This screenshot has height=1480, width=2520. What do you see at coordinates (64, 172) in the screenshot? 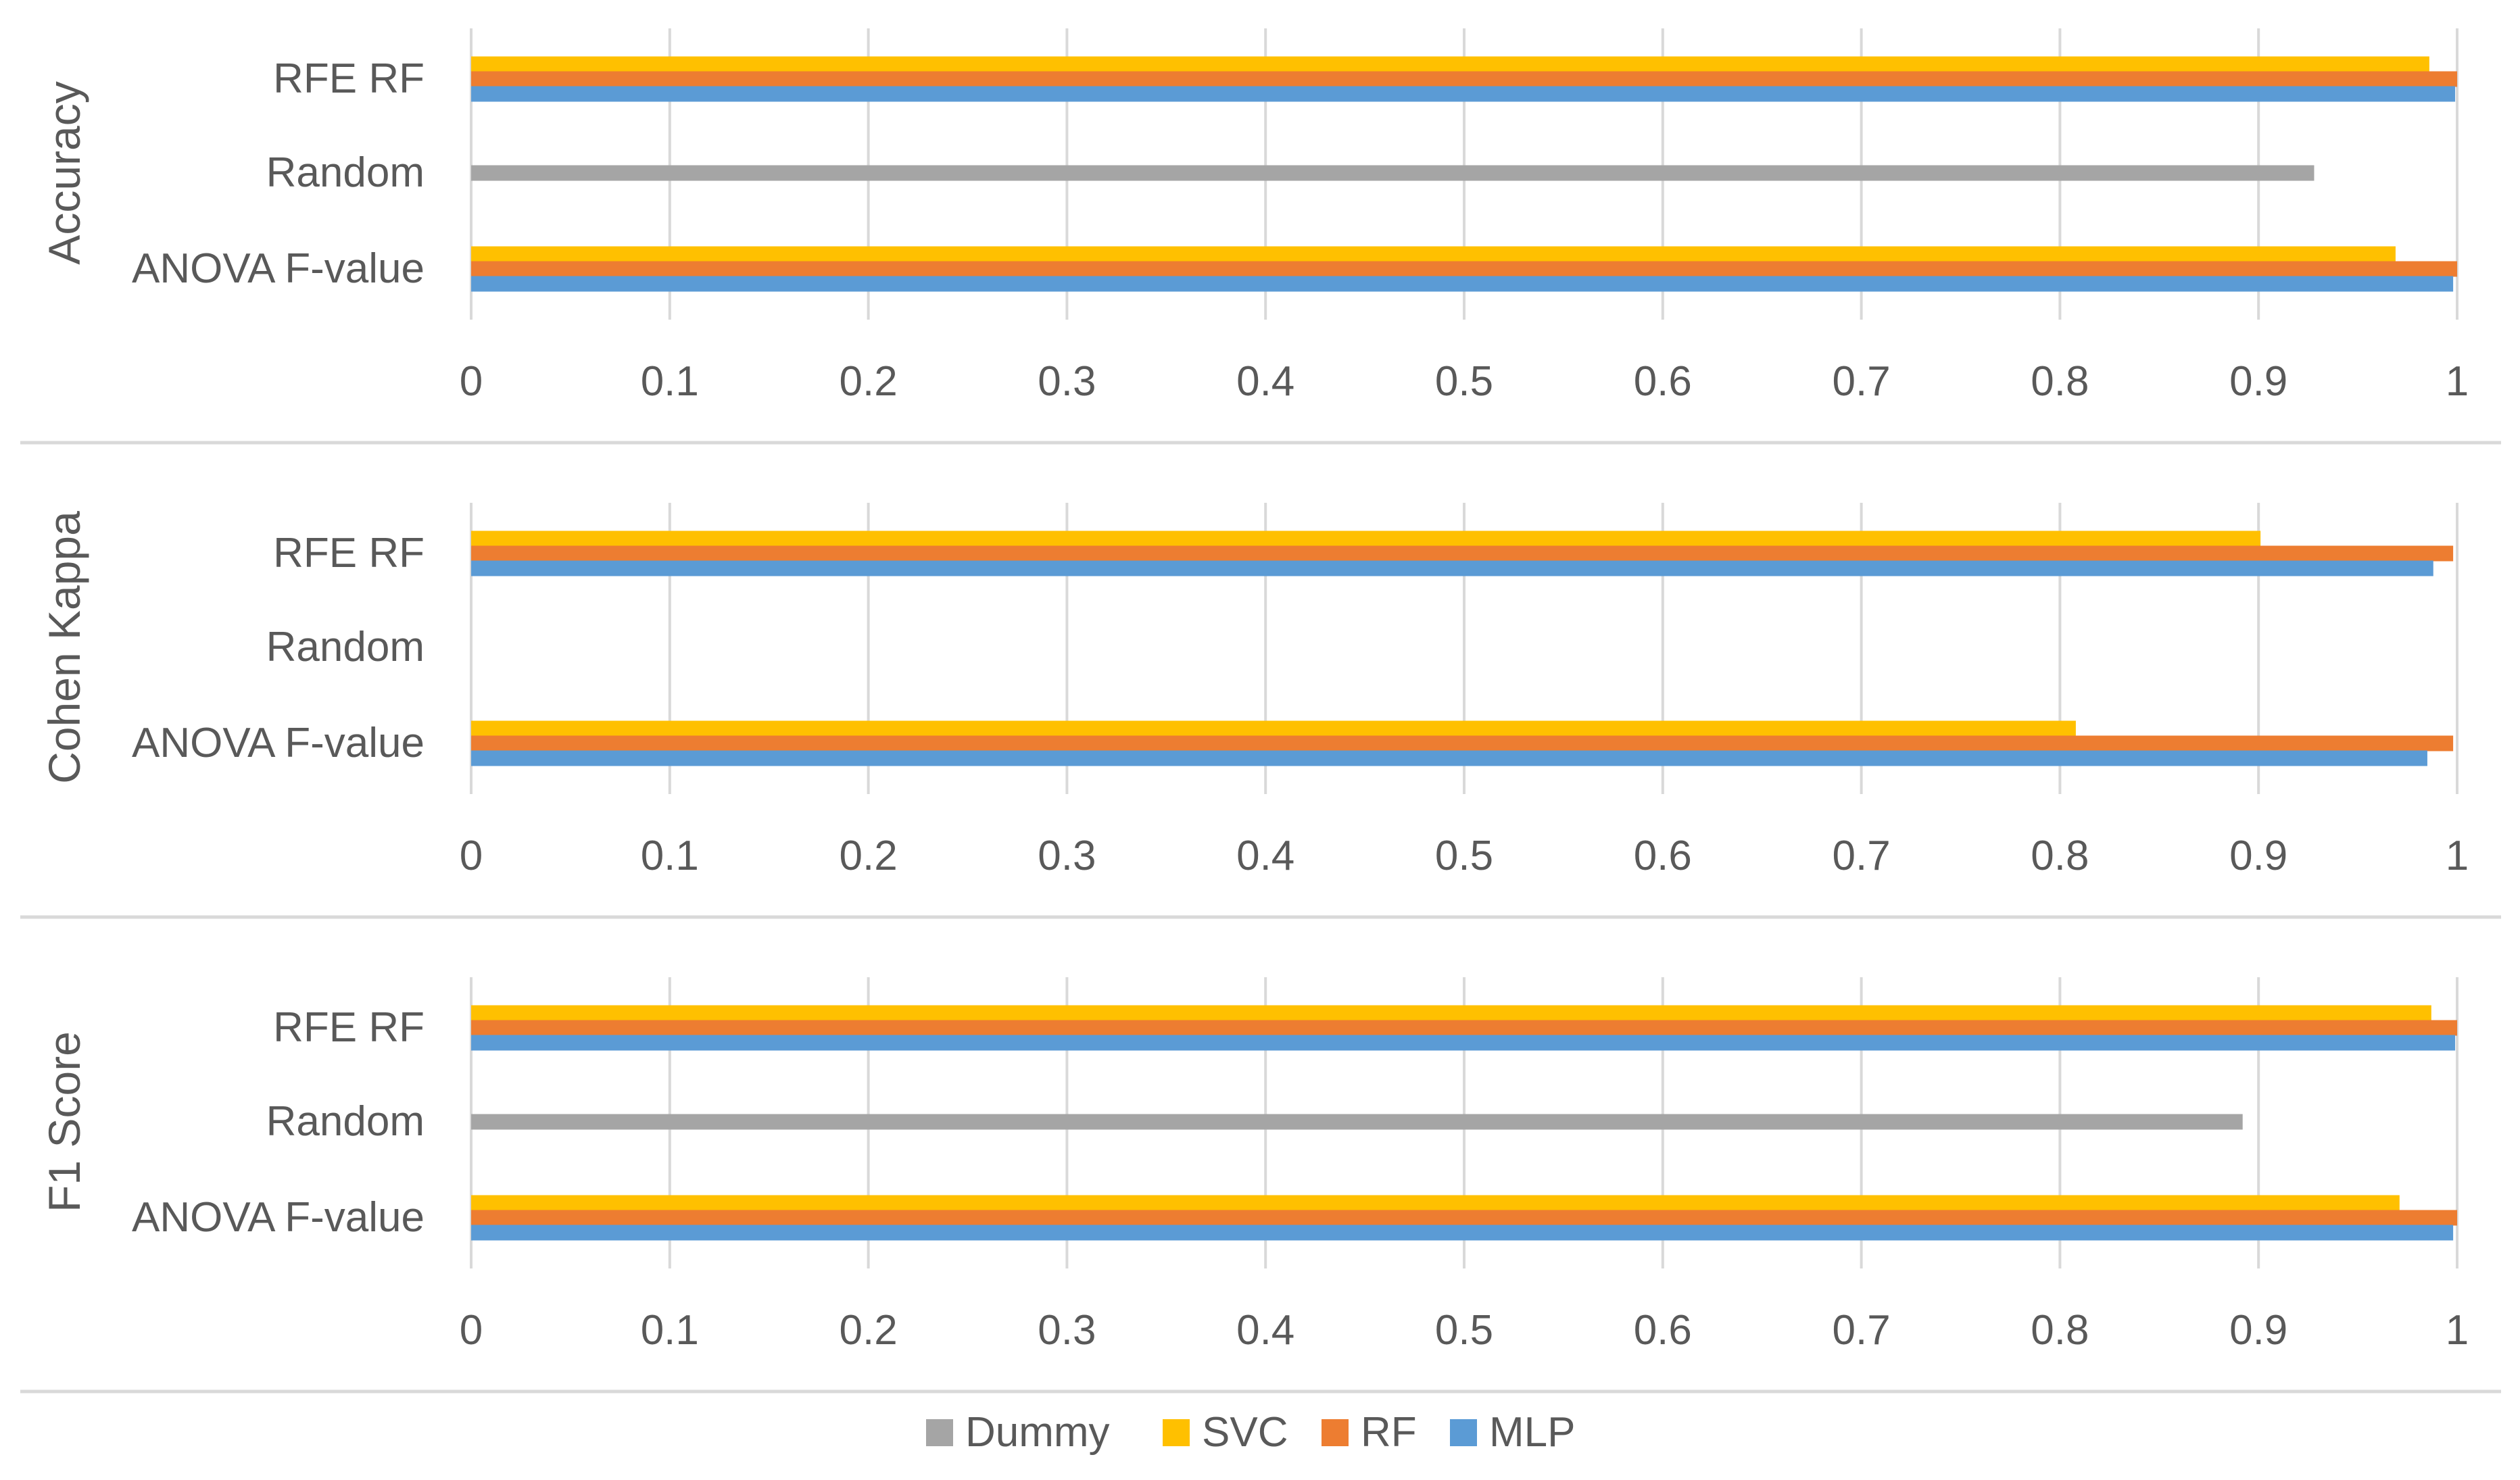
I see `panel-title: Accuracy` at bounding box center [64, 172].